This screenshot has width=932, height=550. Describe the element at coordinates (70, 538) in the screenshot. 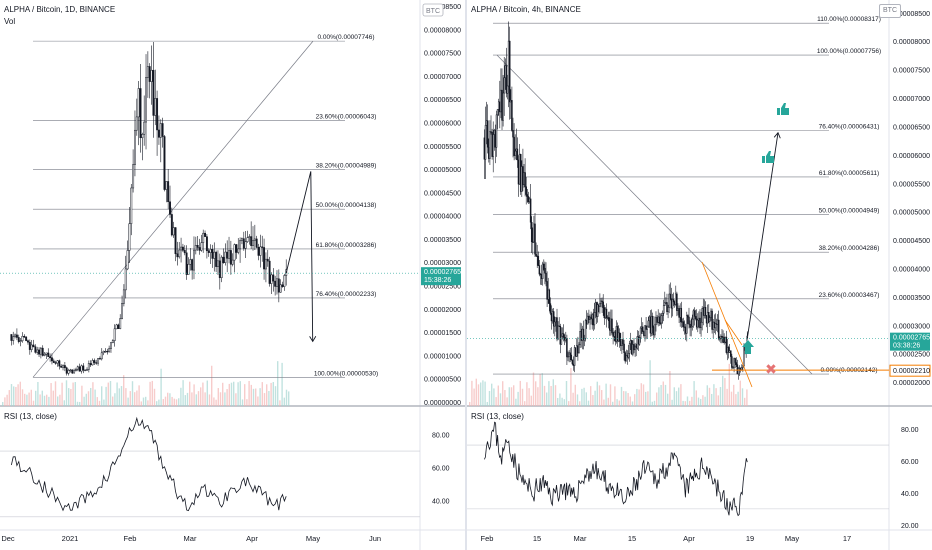

I see `time-tick-label: 2021` at that location.